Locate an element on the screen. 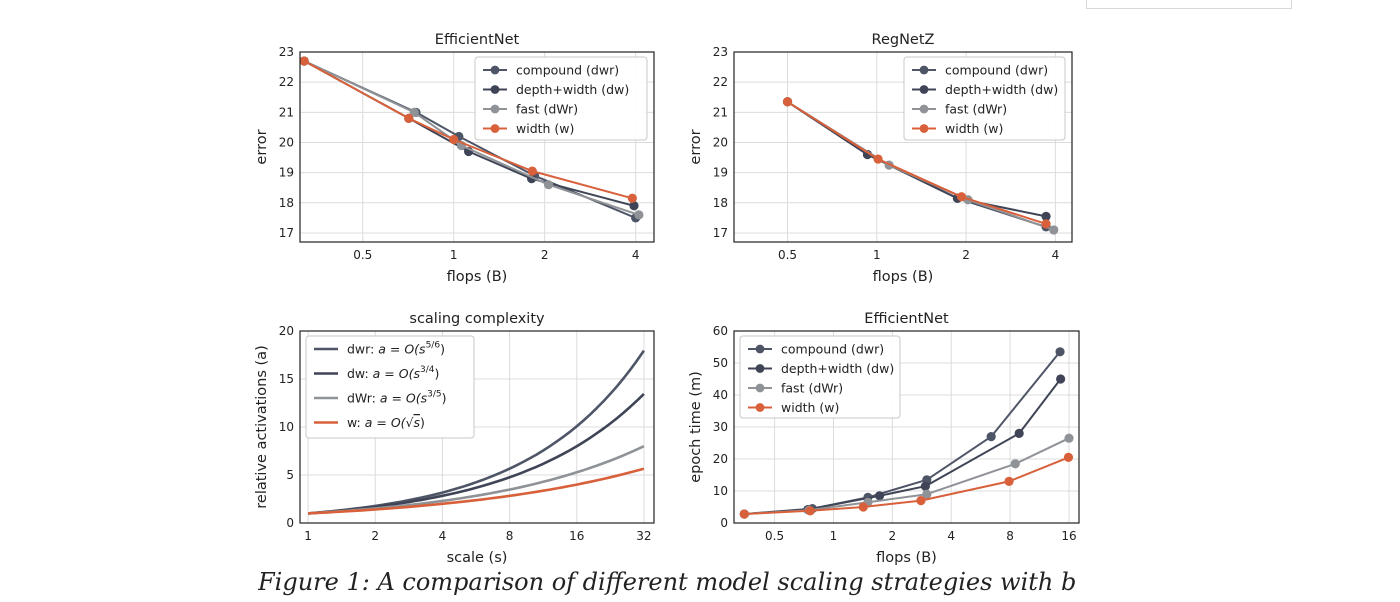 The width and height of the screenshot is (1400, 602). top-edge-box is located at coordinates (1189, 4).